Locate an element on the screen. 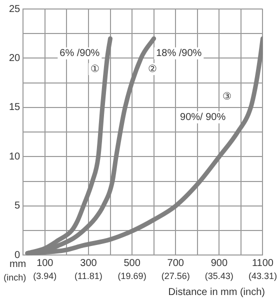 The image size is (277, 300). annotation: 90%/ 90% is located at coordinates (203, 118).